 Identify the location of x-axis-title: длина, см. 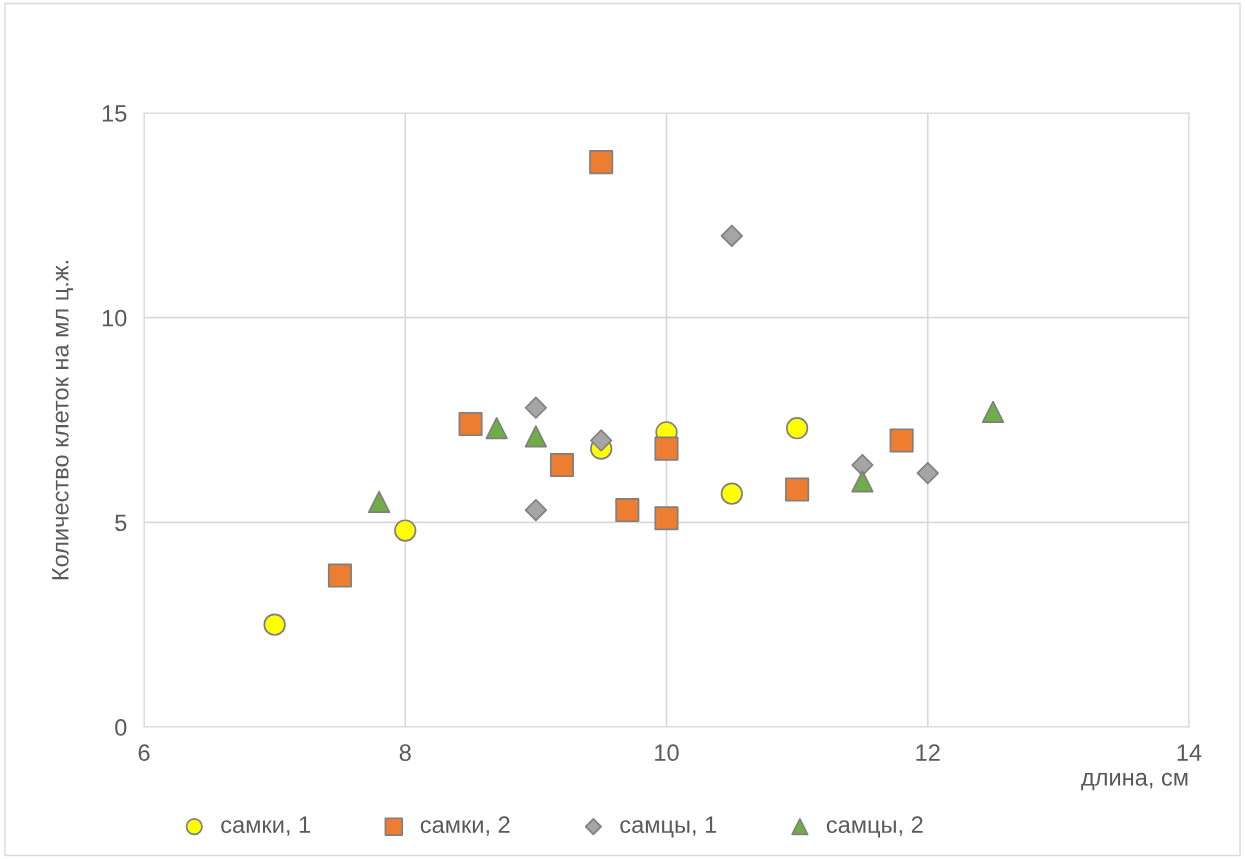
(1134, 781).